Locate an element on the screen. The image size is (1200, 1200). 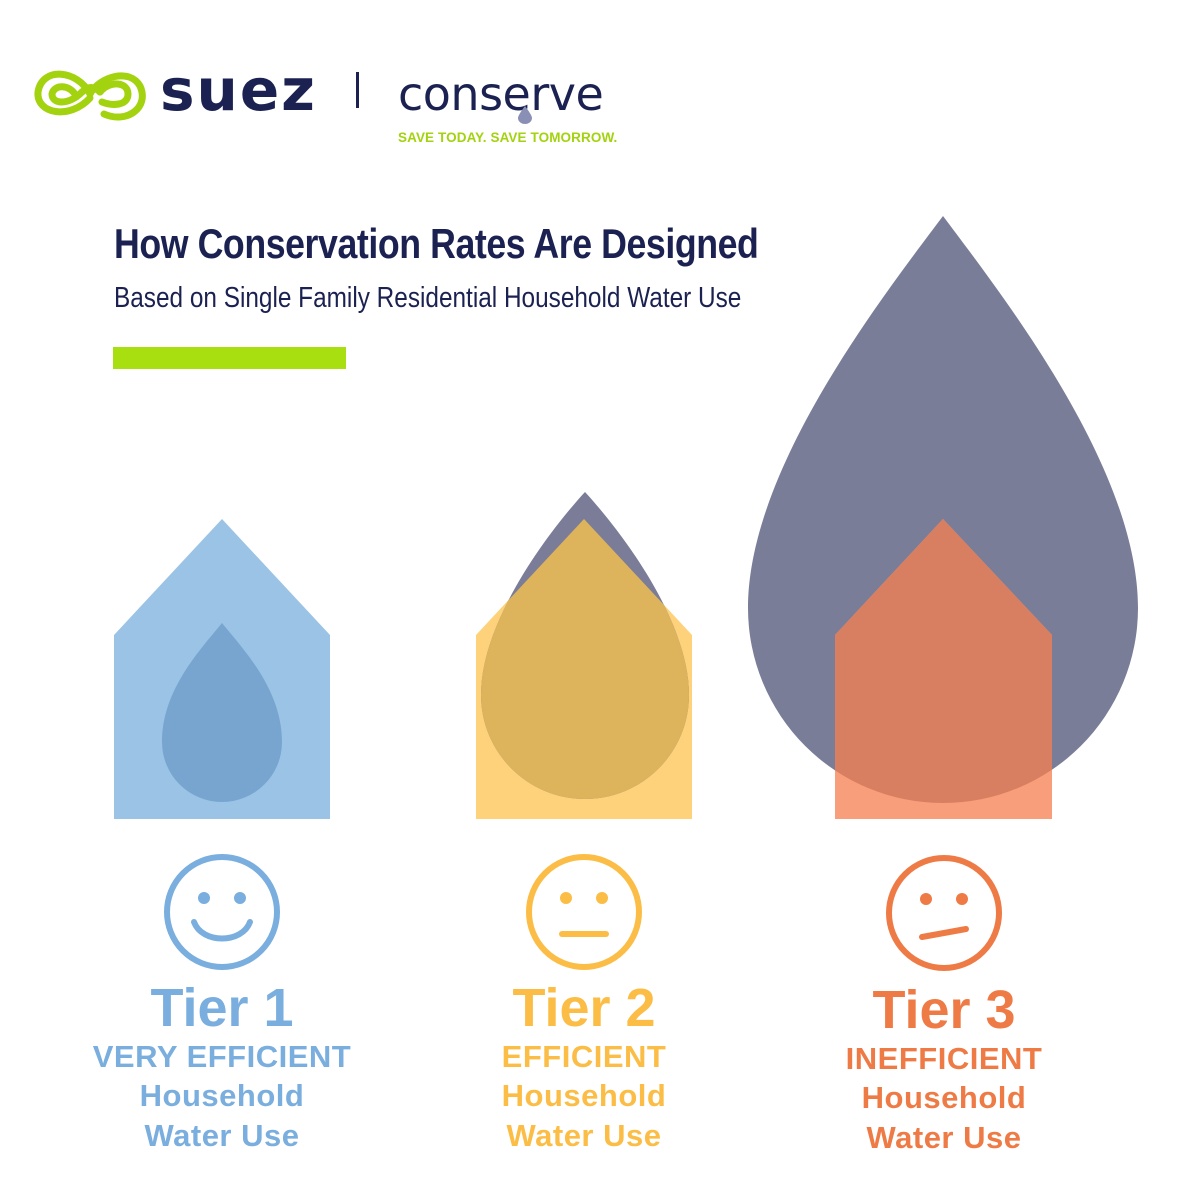
tier-2-blend is located at coordinates (585, 659).